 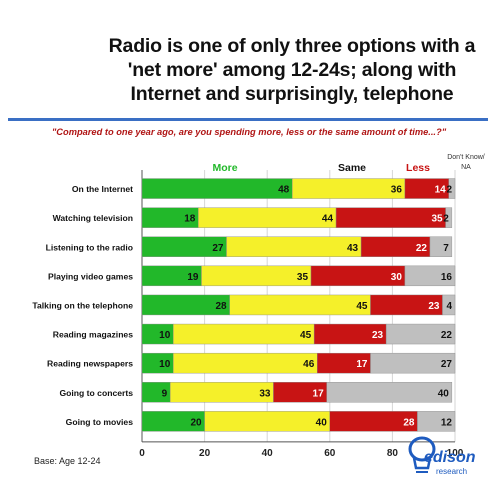 I want to click on category-label: Listening to the radio, so click(x=89, y=247).